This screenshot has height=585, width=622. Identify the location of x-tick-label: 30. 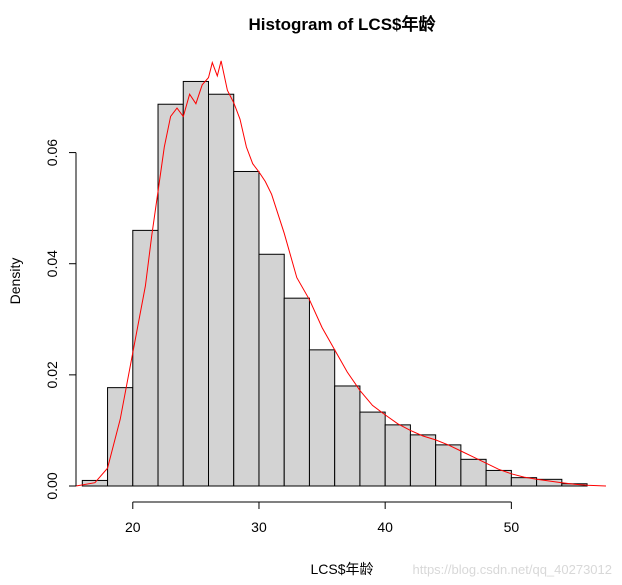
(259, 527).